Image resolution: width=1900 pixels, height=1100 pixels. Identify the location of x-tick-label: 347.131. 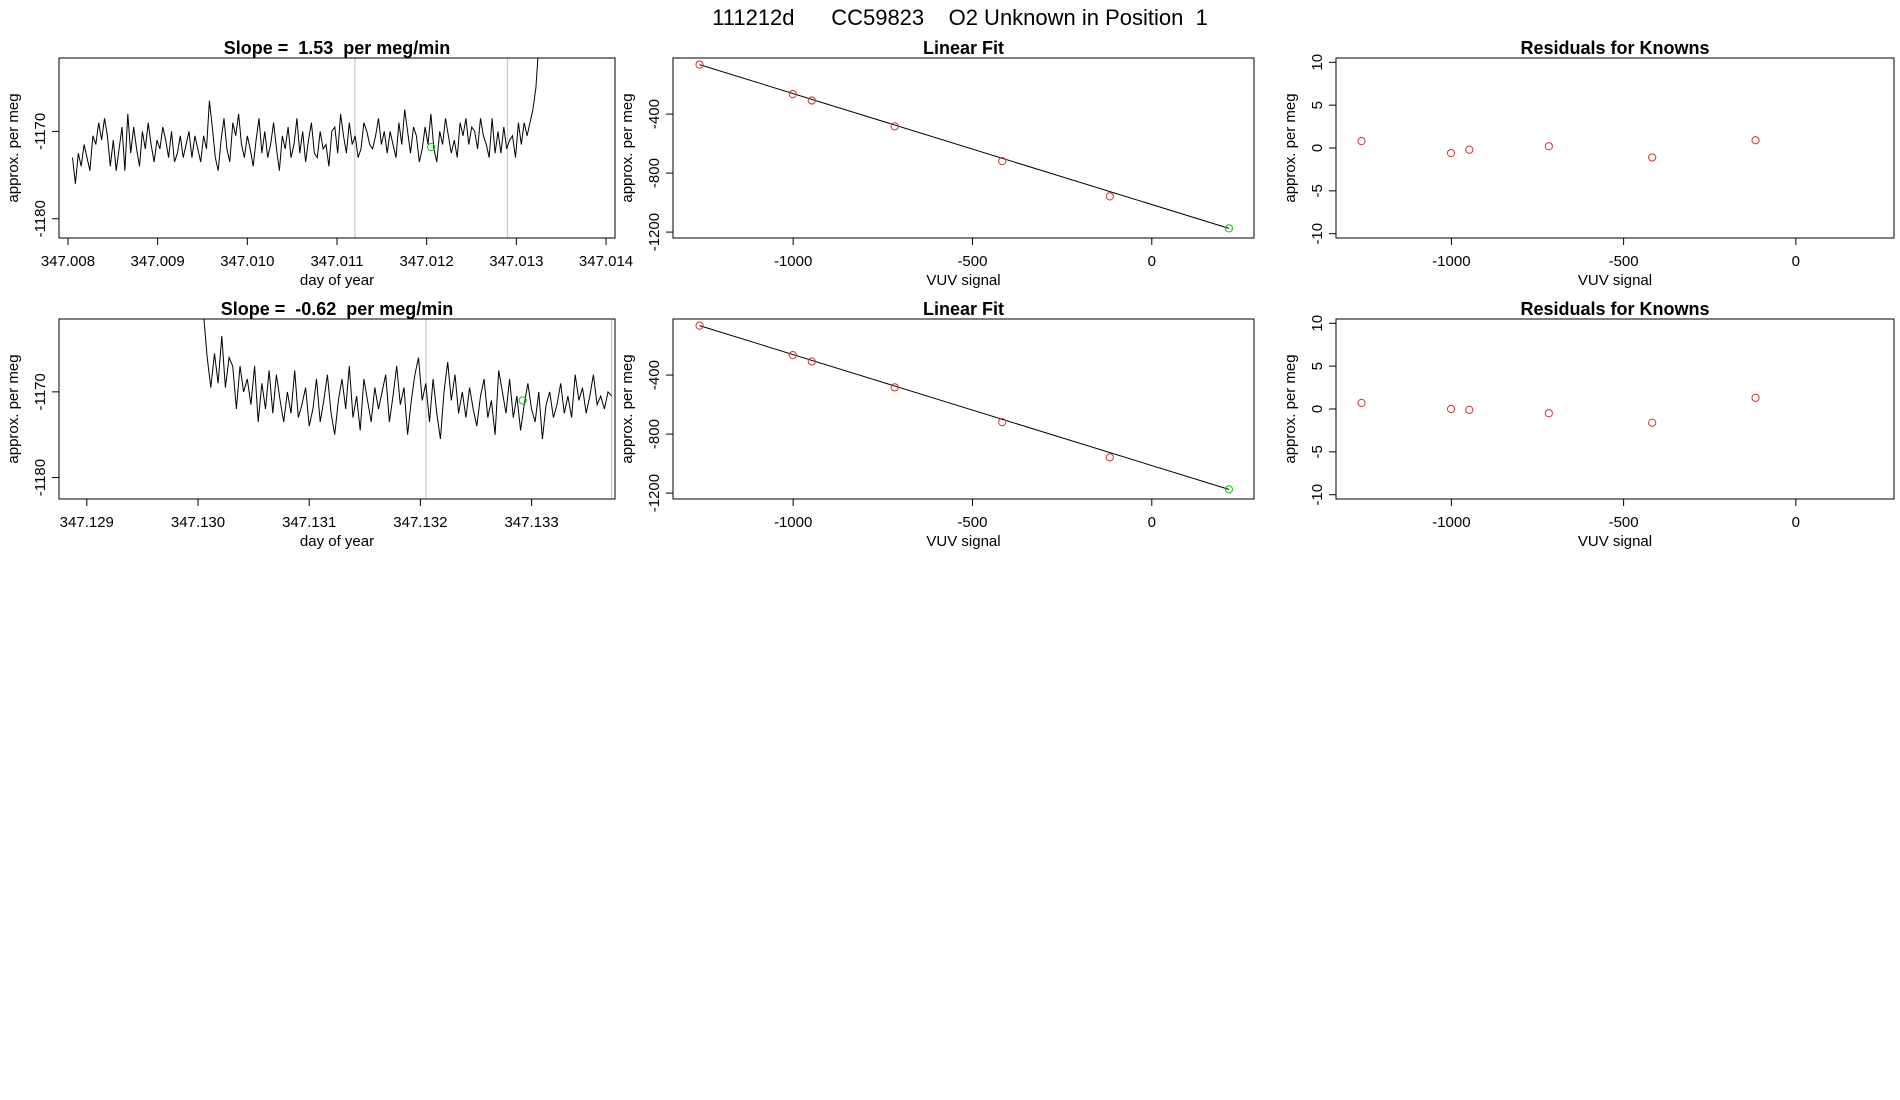
(309, 522).